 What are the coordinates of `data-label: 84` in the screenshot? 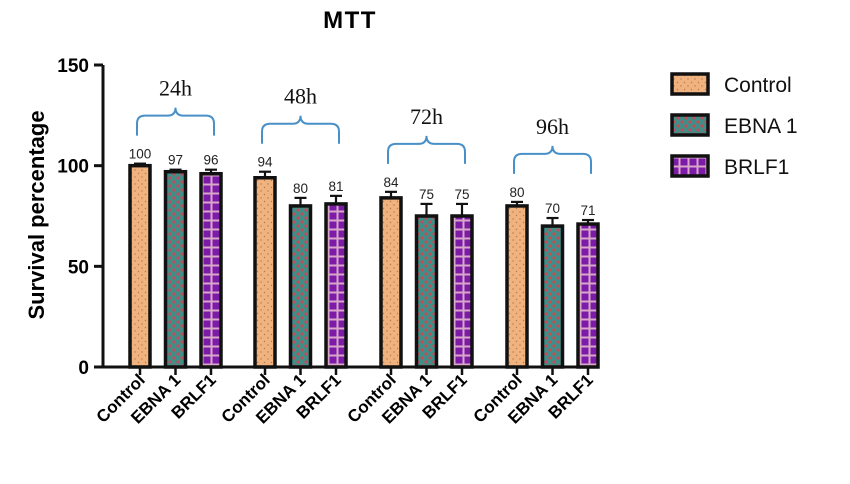 It's located at (391, 182).